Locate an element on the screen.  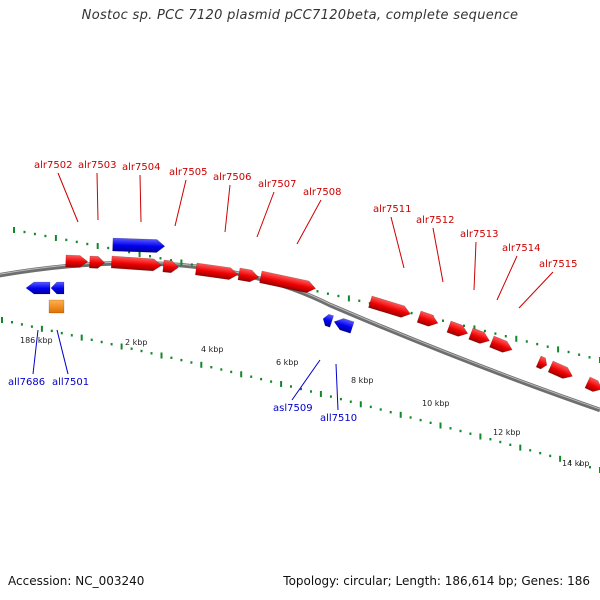
leader-asl7509 is located at coordinates (306, 380).